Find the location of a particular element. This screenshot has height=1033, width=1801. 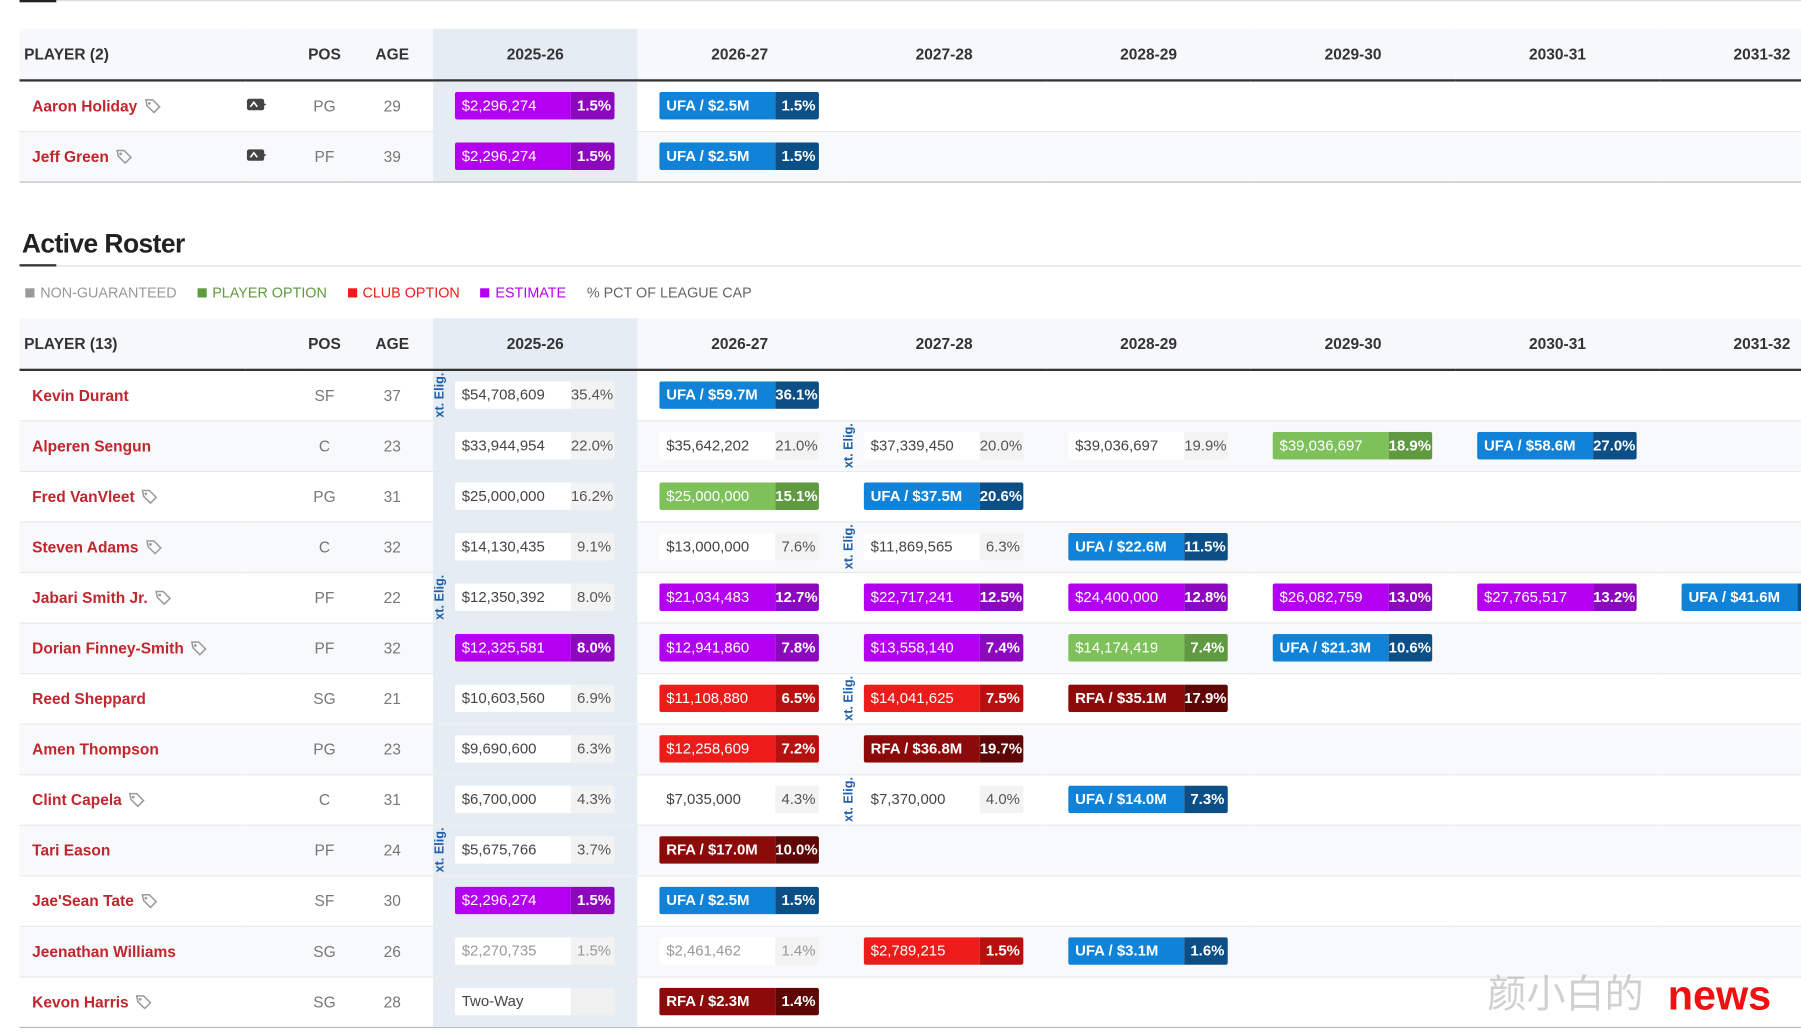

player-name-link: Clint Capela is located at coordinates (77, 799).